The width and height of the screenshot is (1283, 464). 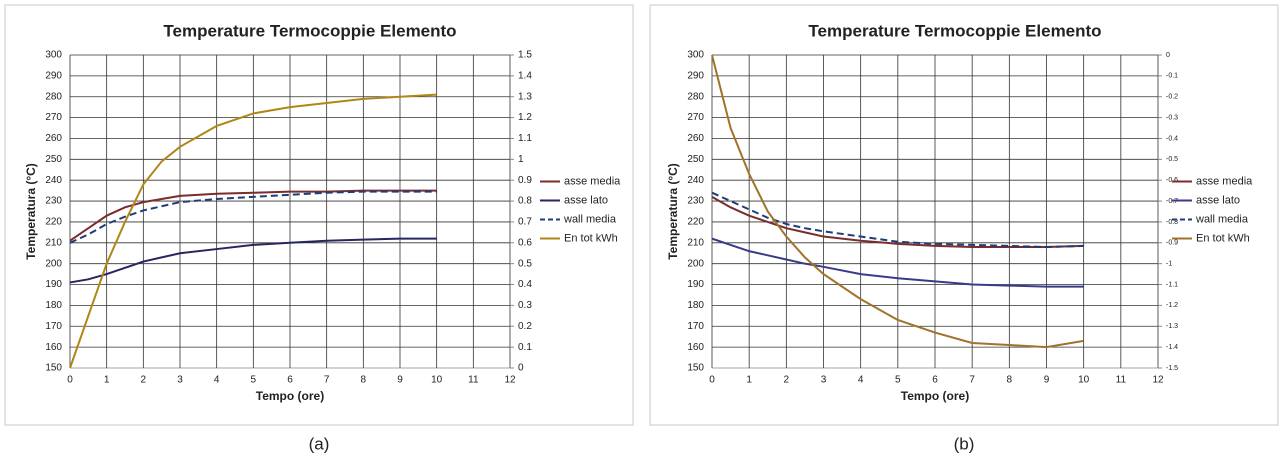 I want to click on y2-tick-label: -1.4, so click(x=1172, y=347).